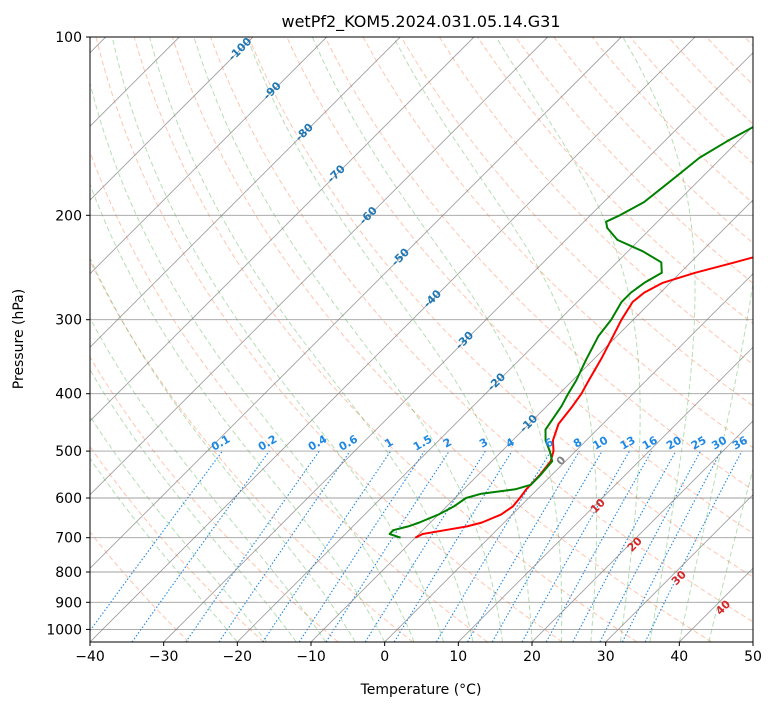 The height and width of the screenshot is (712, 775). I want to click on y-tick-label: 700, so click(68, 539).